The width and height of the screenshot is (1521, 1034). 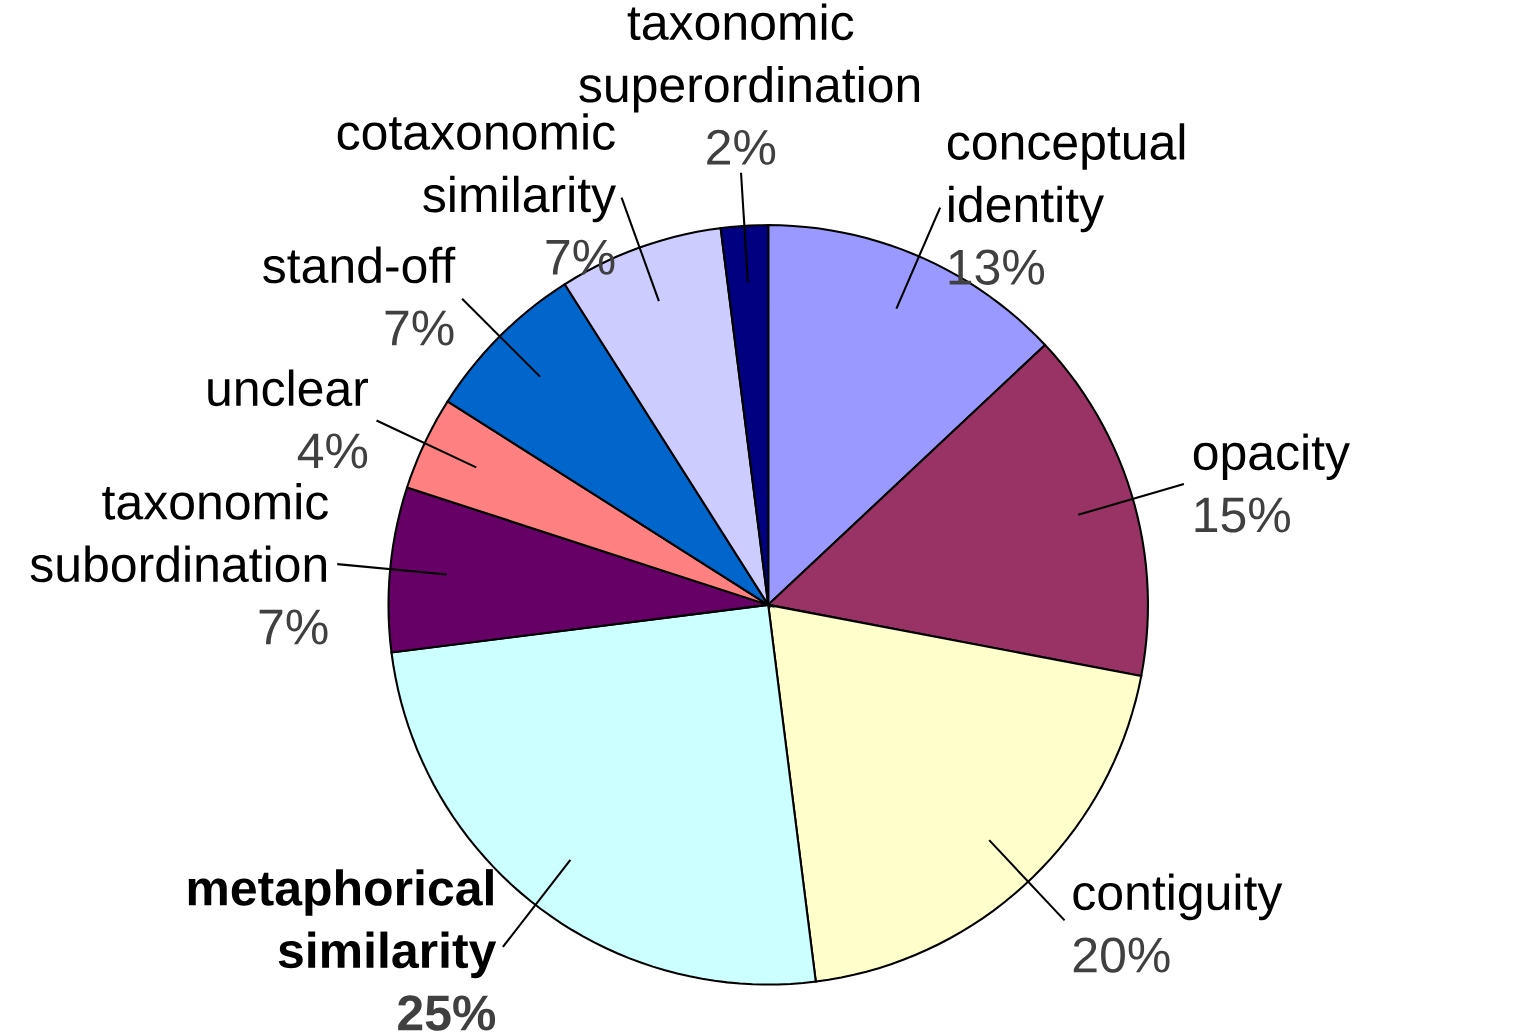 I want to click on data-label: 20%, so click(x=1121, y=955).